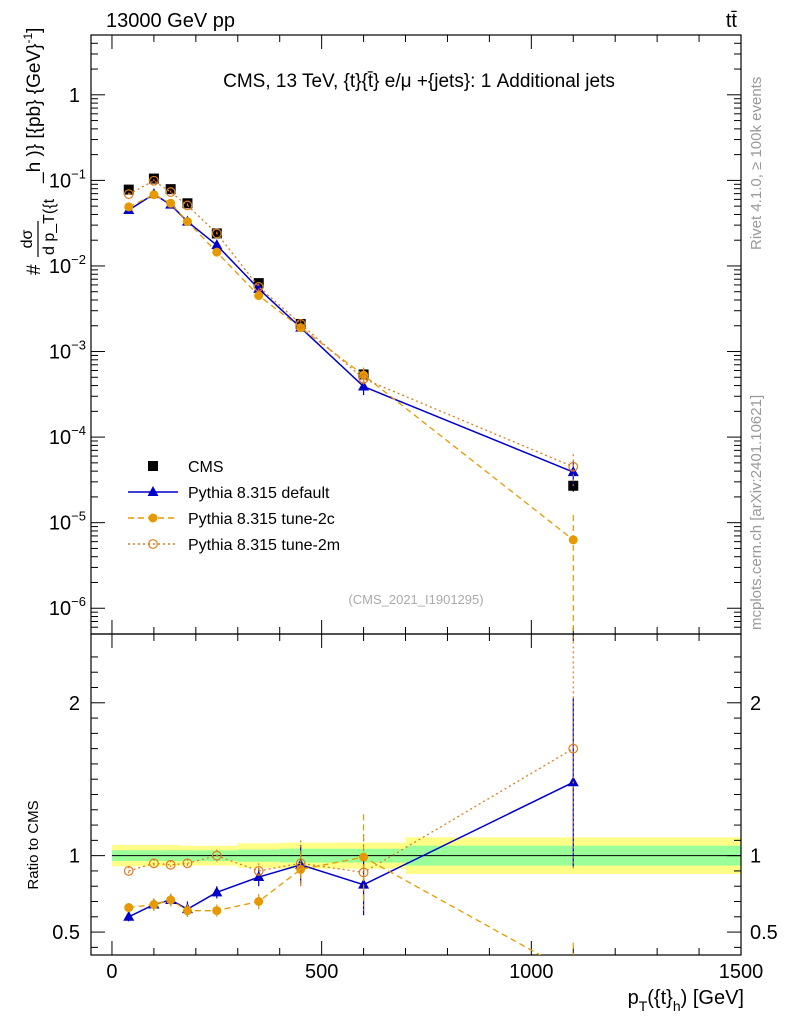 This screenshot has height=1024, width=786. I want to click on y-tick-label: 10⁻⁵, so click(67, 522).